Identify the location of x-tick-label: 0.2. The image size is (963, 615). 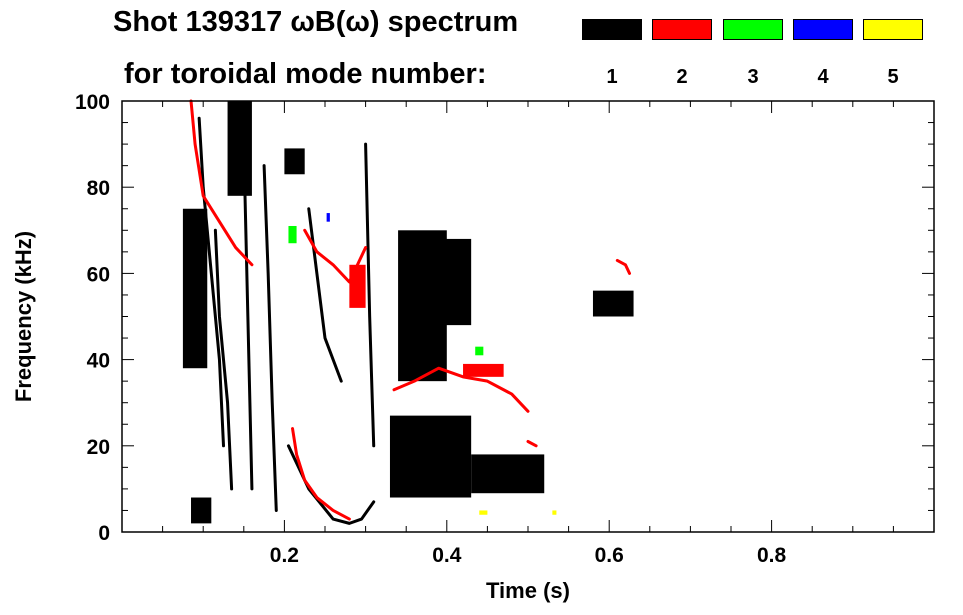
(284, 555).